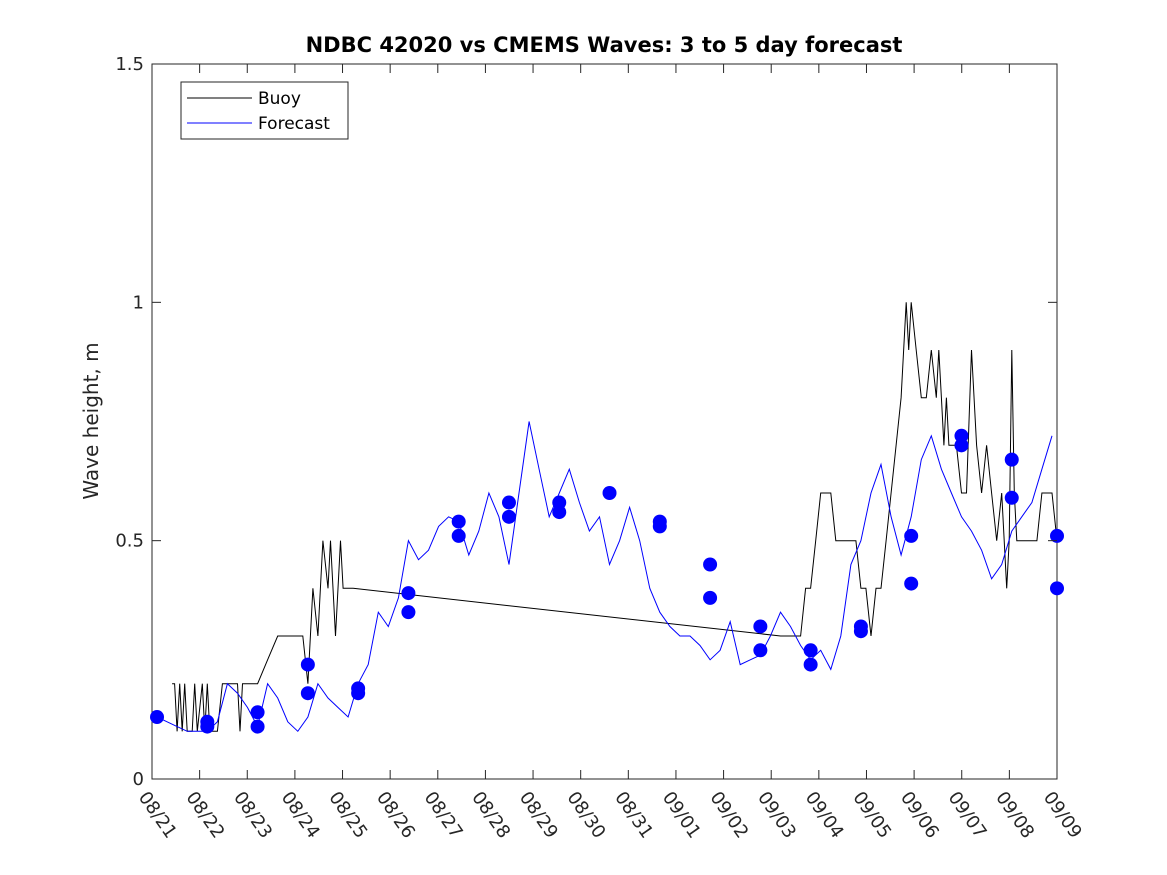 The width and height of the screenshot is (1167, 875). What do you see at coordinates (138, 302) in the screenshot?
I see `y-tick-label: 1` at bounding box center [138, 302].